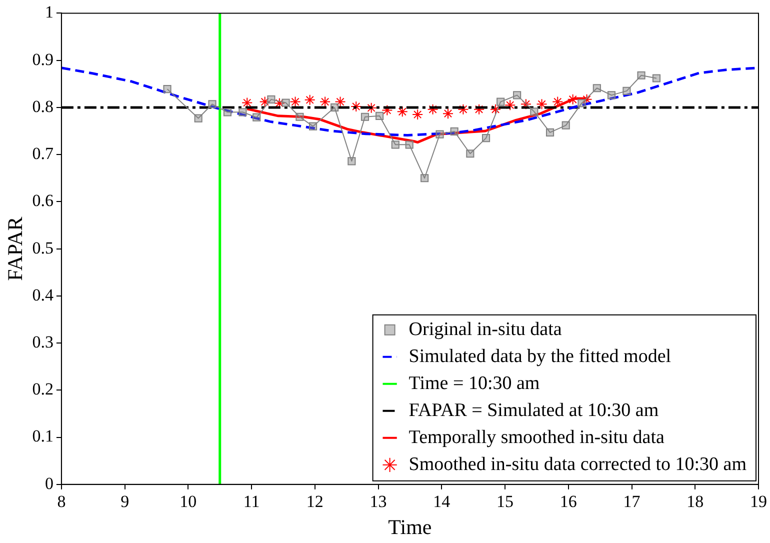 The width and height of the screenshot is (770, 543). Describe the element at coordinates (474, 383) in the screenshot. I see `legend-label: Time = 10:30 am` at that location.